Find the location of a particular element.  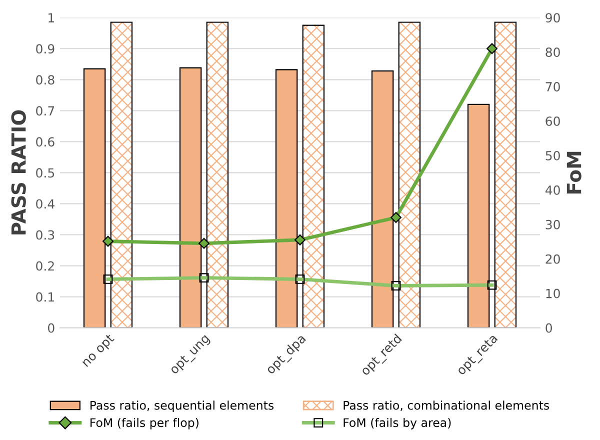

y-axis-title: PASS RATIO is located at coordinates (18, 172).